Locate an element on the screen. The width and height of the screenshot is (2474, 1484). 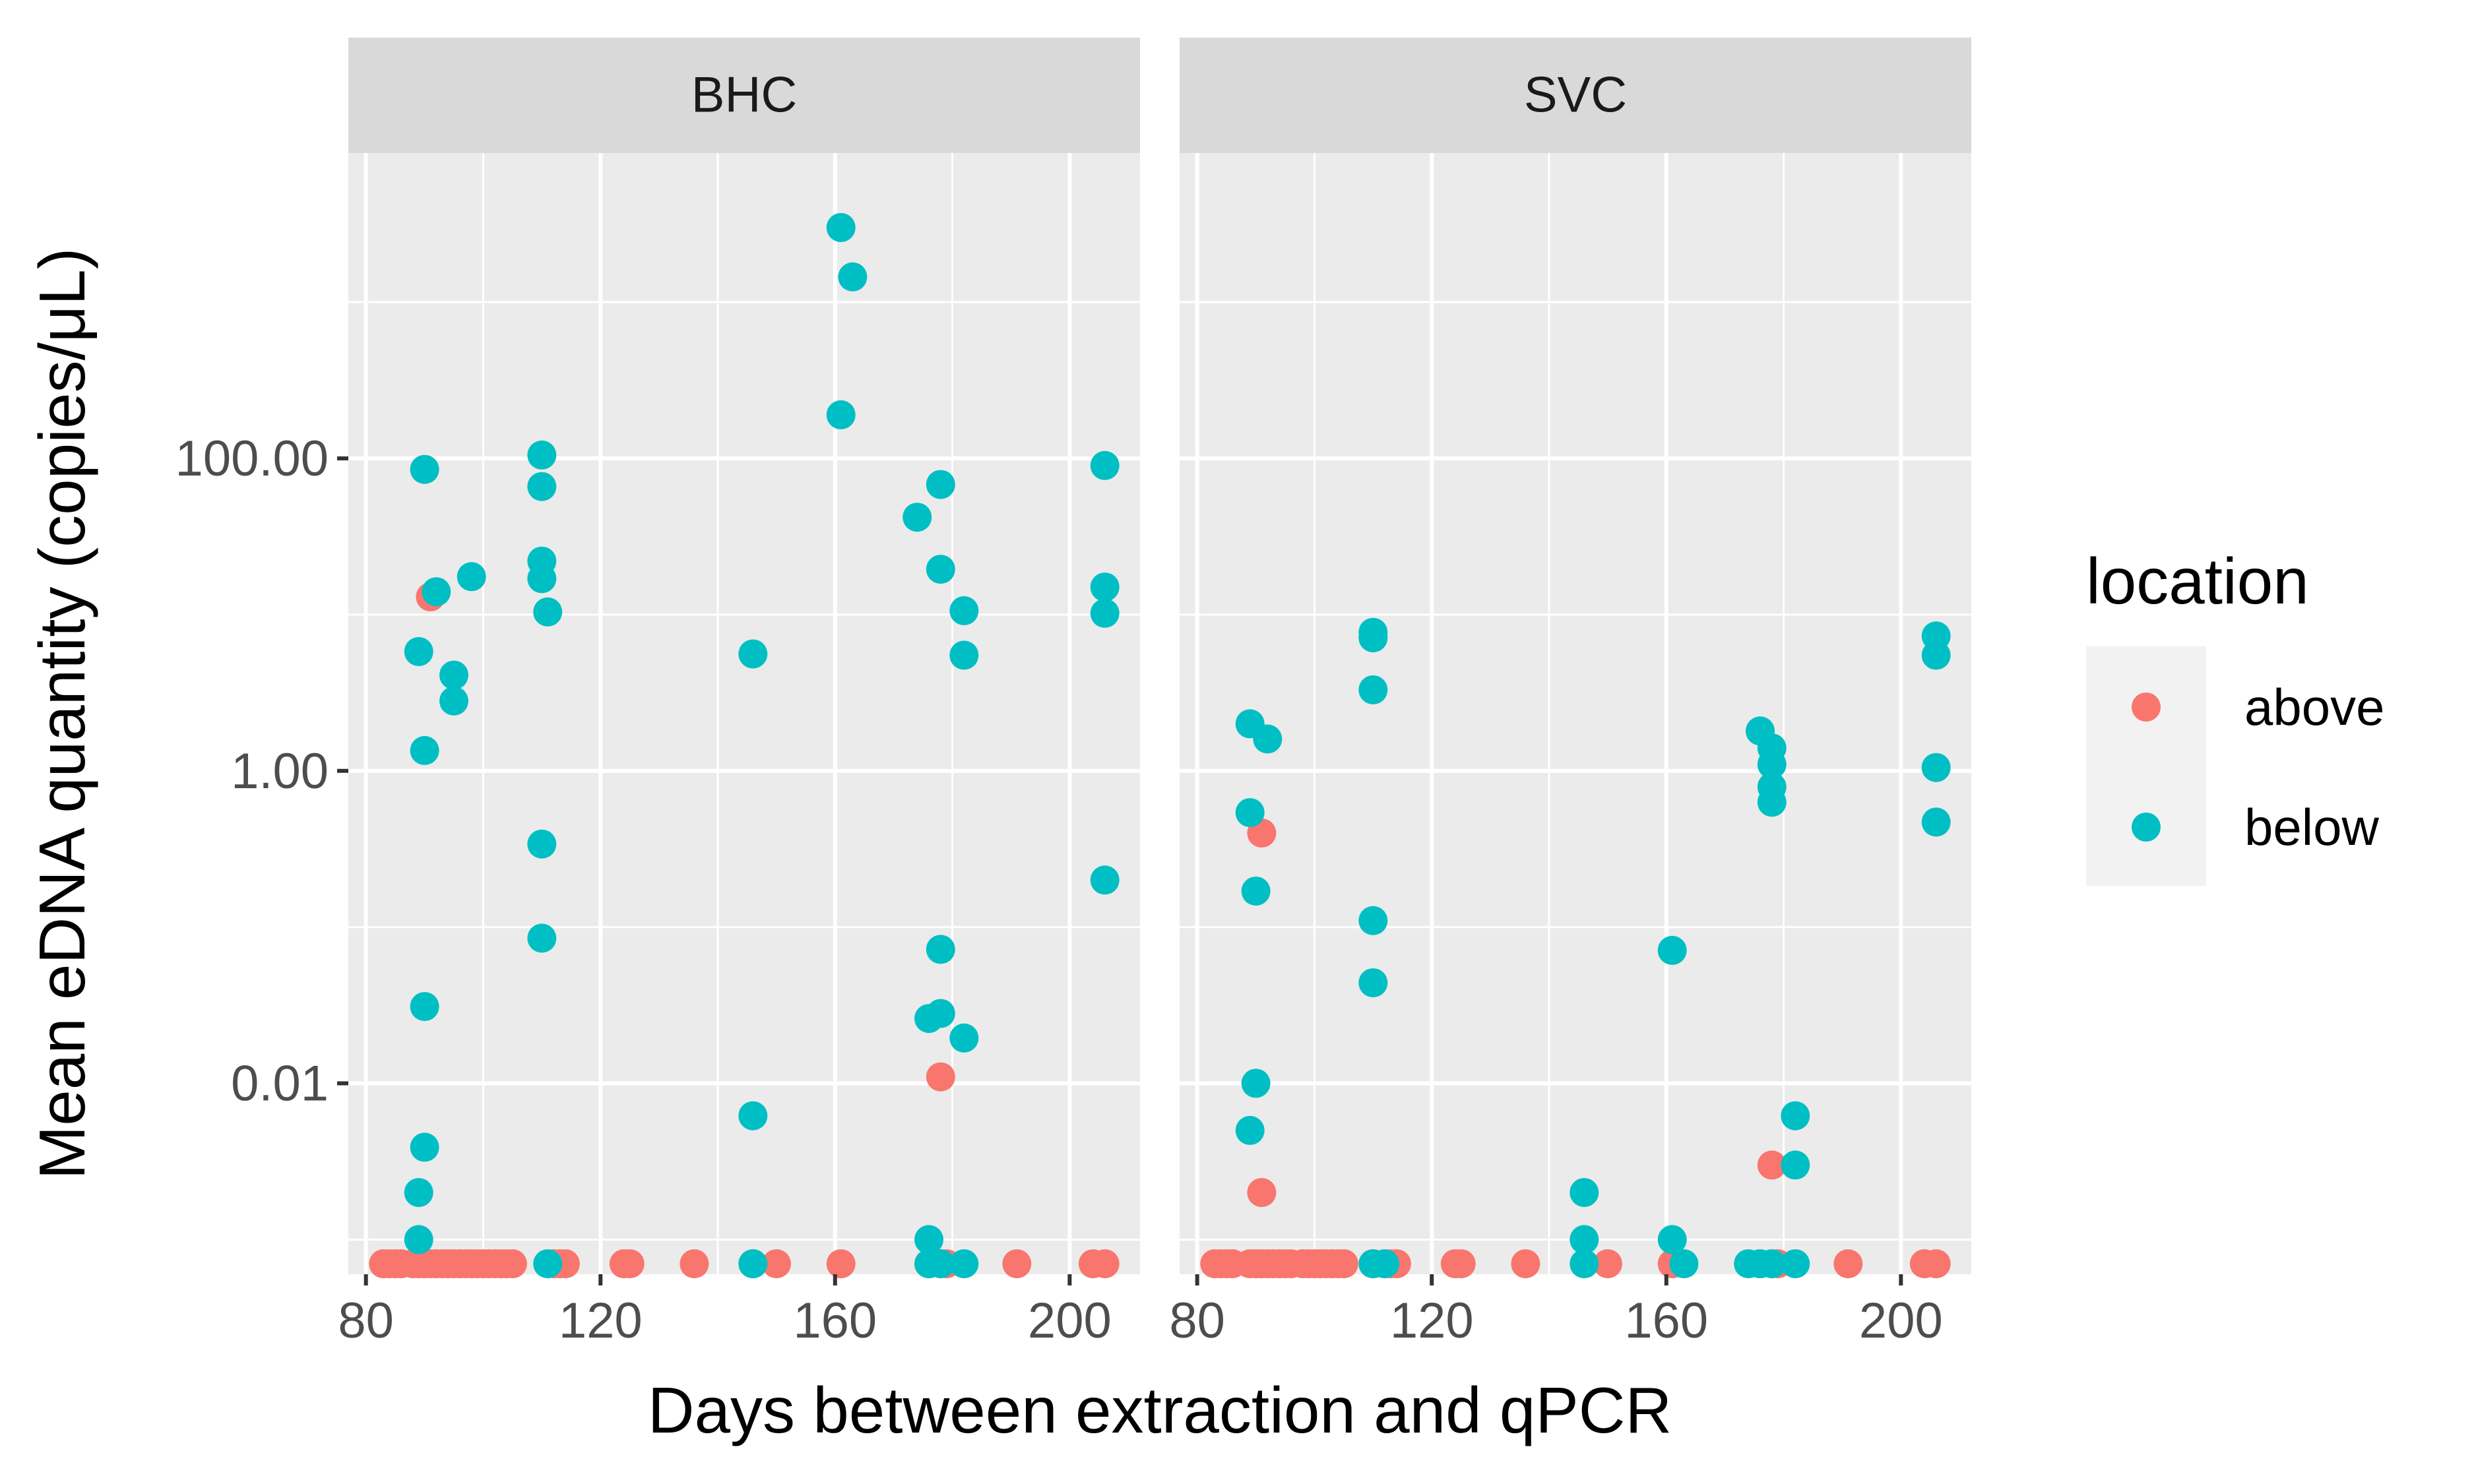
x-tick-label: 160 is located at coordinates (835, 1321).